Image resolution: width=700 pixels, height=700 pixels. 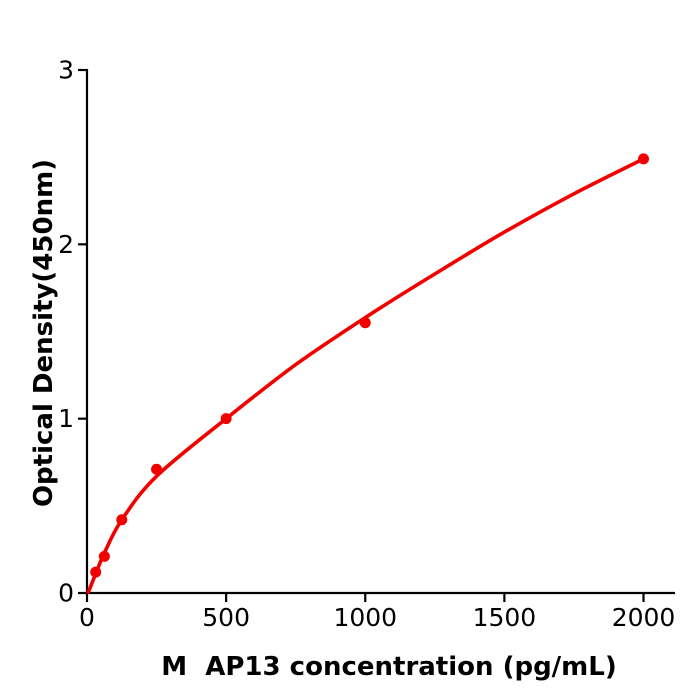 I want to click on y-tick-label: 0, so click(x=66, y=593).